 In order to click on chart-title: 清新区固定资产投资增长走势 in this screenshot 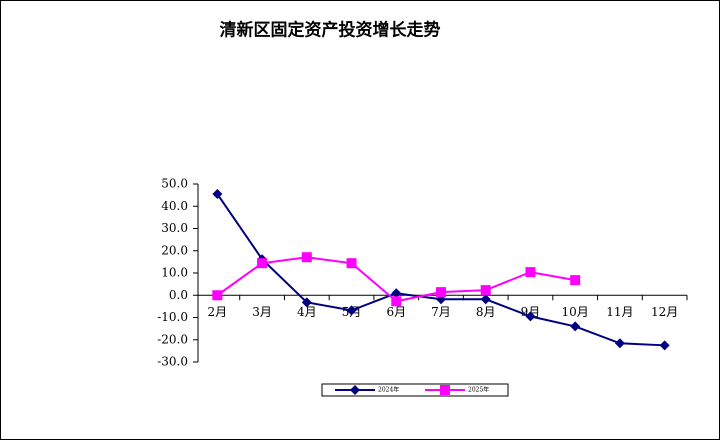, I will do `click(330, 30)`.